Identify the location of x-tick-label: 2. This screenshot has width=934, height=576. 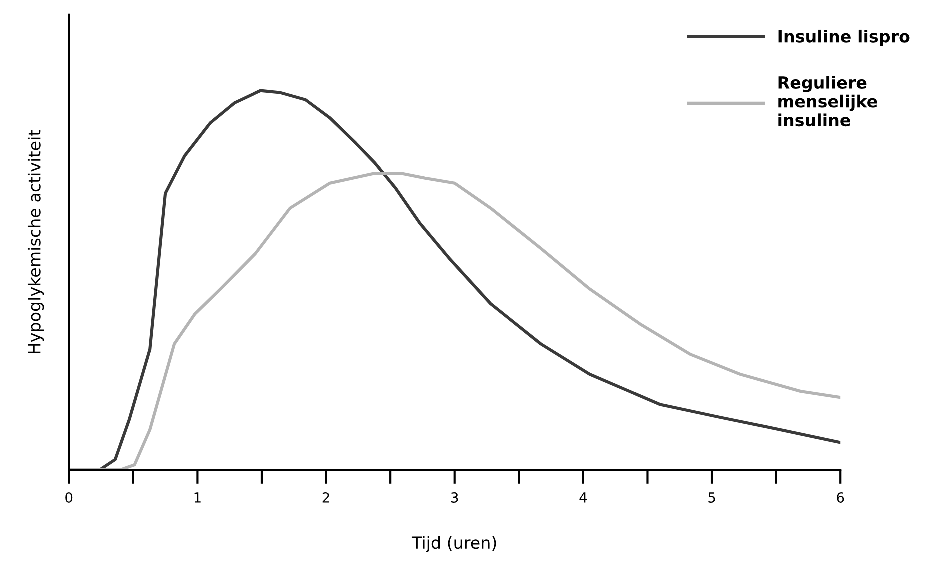
(326, 497).